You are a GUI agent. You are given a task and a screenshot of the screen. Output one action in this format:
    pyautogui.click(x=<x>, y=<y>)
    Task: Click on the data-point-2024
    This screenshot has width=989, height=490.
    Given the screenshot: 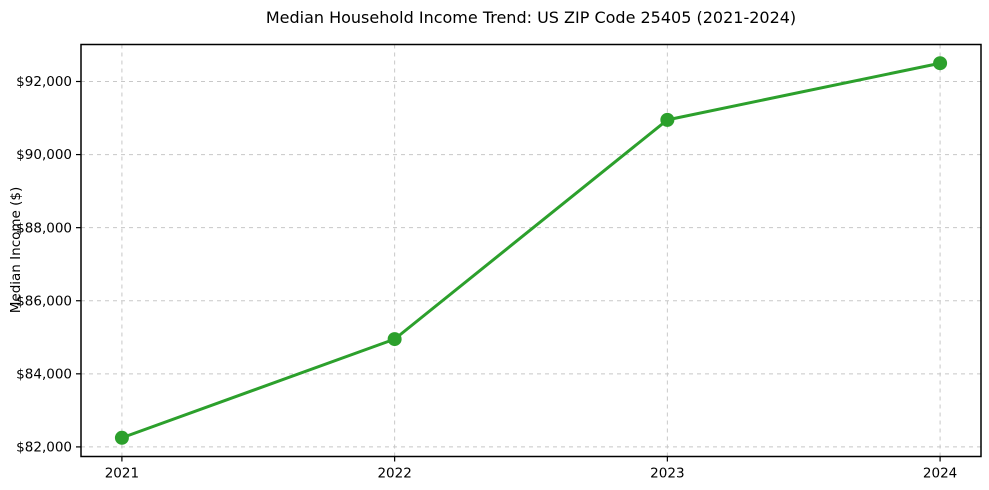 What is the action you would take?
    pyautogui.click(x=940, y=63)
    